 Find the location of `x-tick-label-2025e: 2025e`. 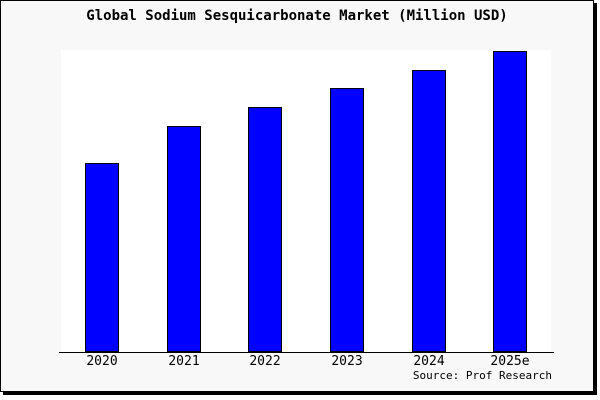

x-tick-label-2025e: 2025e is located at coordinates (510, 361).